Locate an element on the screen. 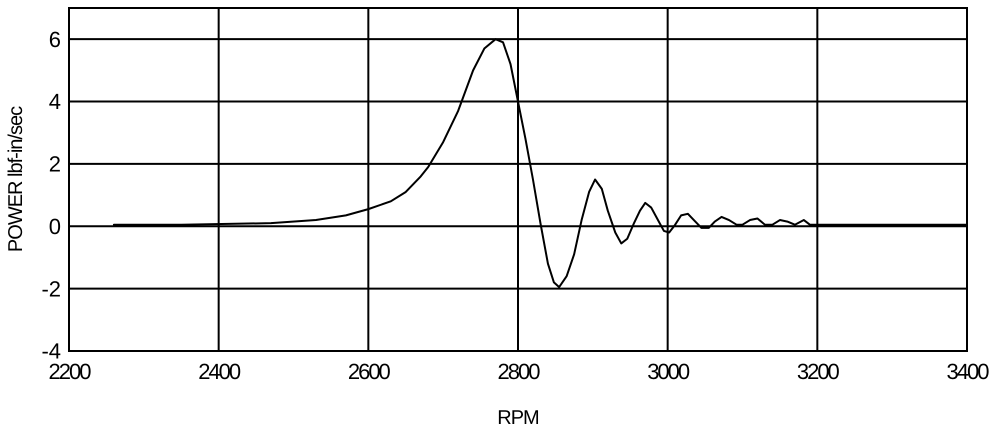  x-tick-label: 2600 is located at coordinates (369, 371).